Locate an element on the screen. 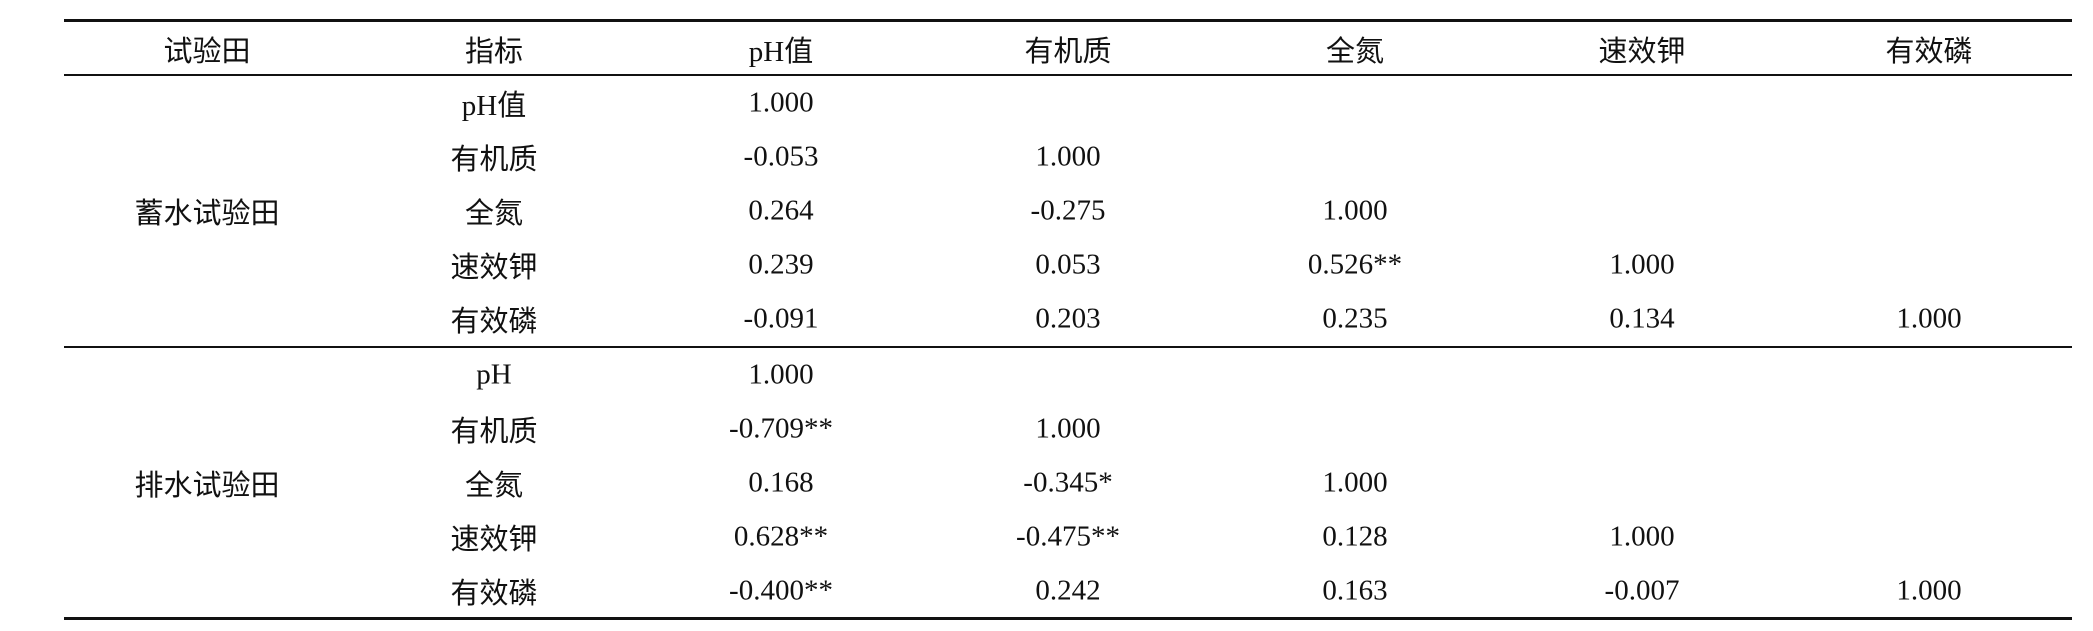 This screenshot has width=2093, height=631. value-cell: 0.526** is located at coordinates (1355, 264).